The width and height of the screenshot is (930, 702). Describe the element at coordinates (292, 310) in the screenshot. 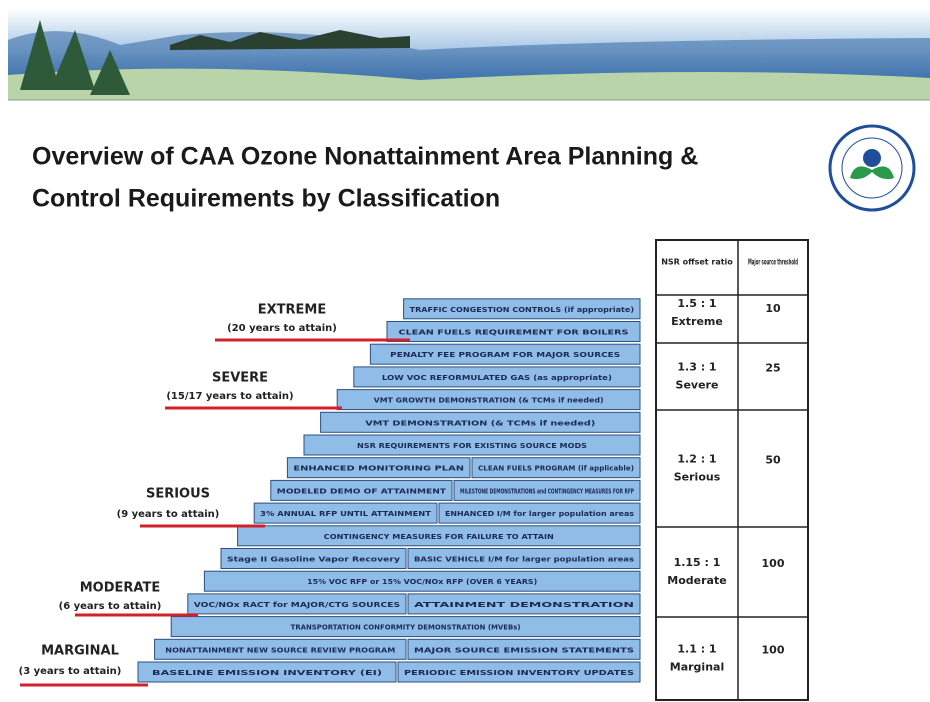

I see `class-name: EXTREME` at that location.